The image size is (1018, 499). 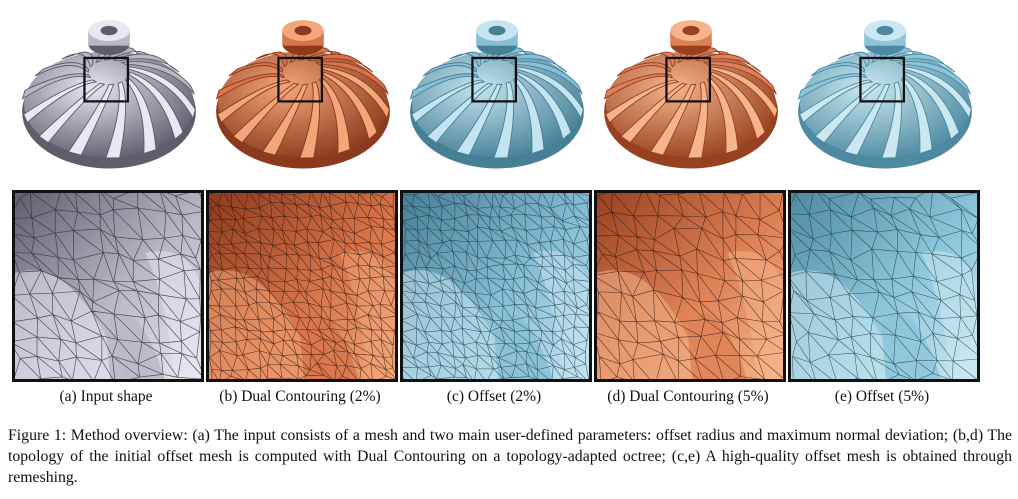 I want to click on subfigure-caption: (c) Offset (2%), so click(x=494, y=396).